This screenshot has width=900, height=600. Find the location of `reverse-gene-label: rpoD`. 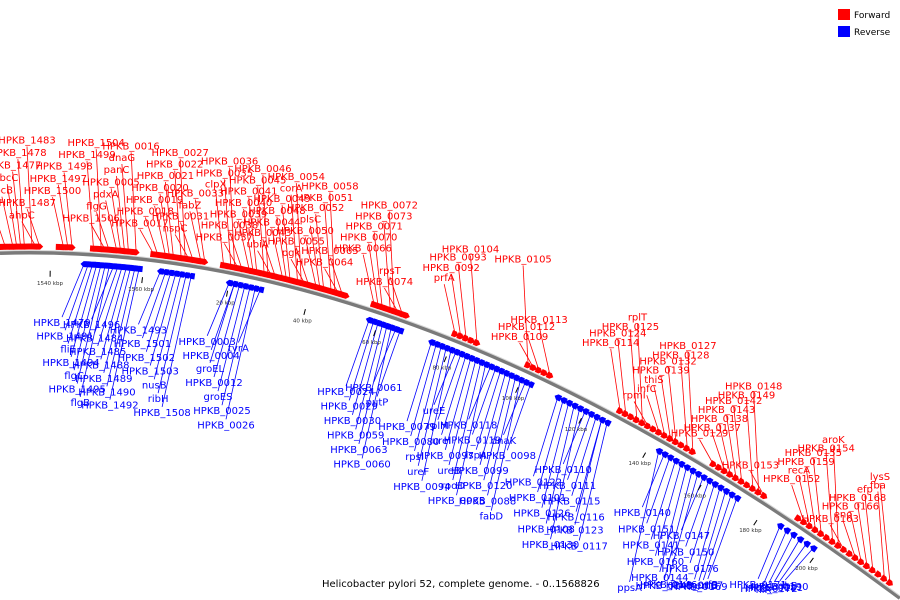

reverse-gene-label: rpoD is located at coordinates (453, 486).